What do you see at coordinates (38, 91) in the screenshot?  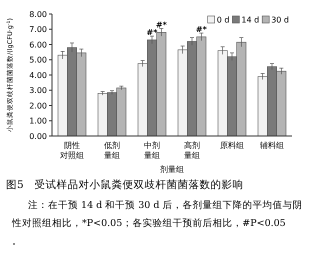 I see `y-tick-label: 3.00` at bounding box center [38, 91].